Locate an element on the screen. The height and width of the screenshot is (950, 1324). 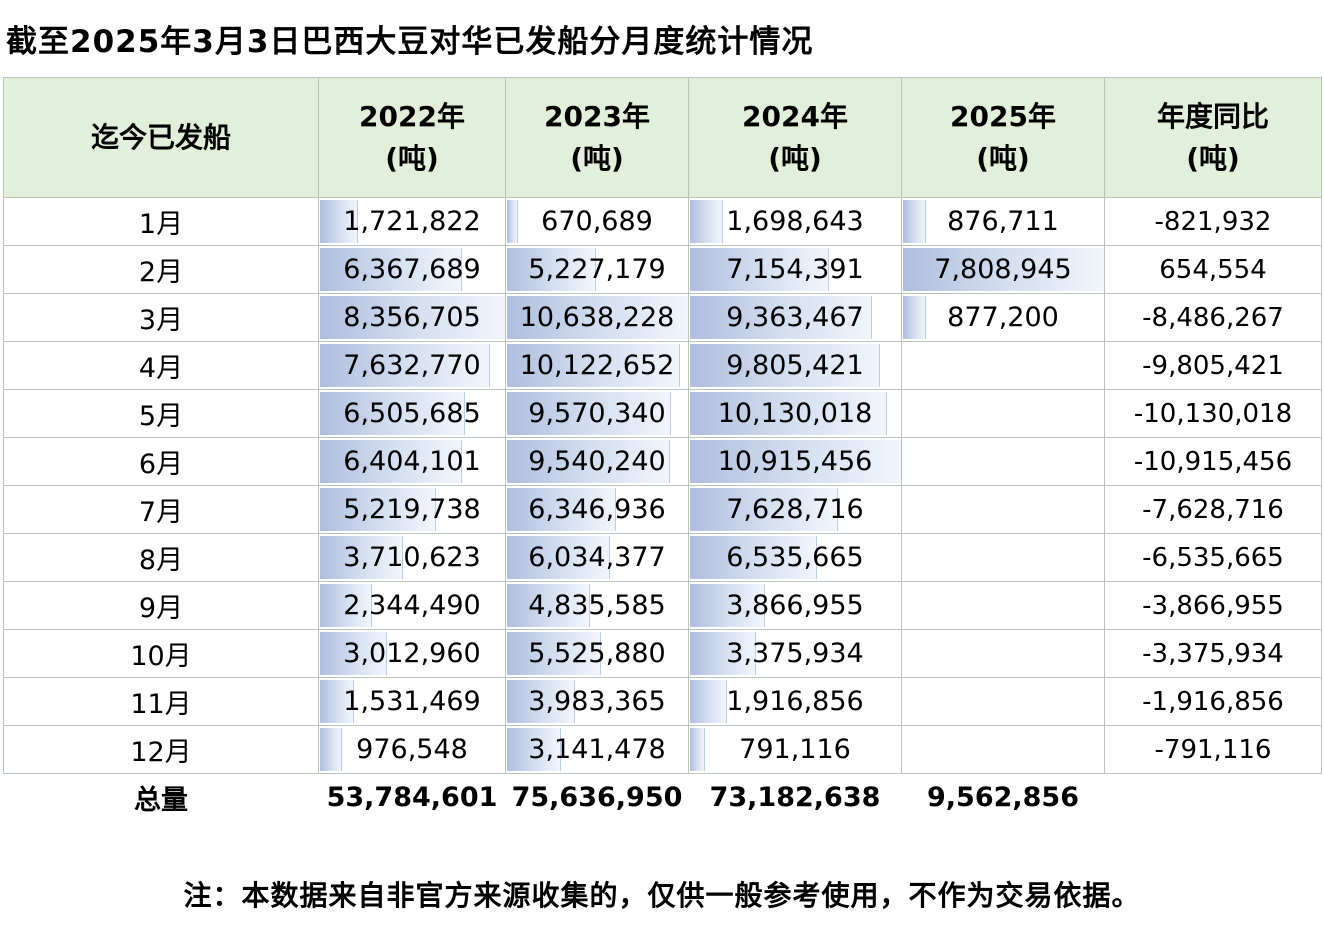
value-text: 670,689 is located at coordinates (597, 221).